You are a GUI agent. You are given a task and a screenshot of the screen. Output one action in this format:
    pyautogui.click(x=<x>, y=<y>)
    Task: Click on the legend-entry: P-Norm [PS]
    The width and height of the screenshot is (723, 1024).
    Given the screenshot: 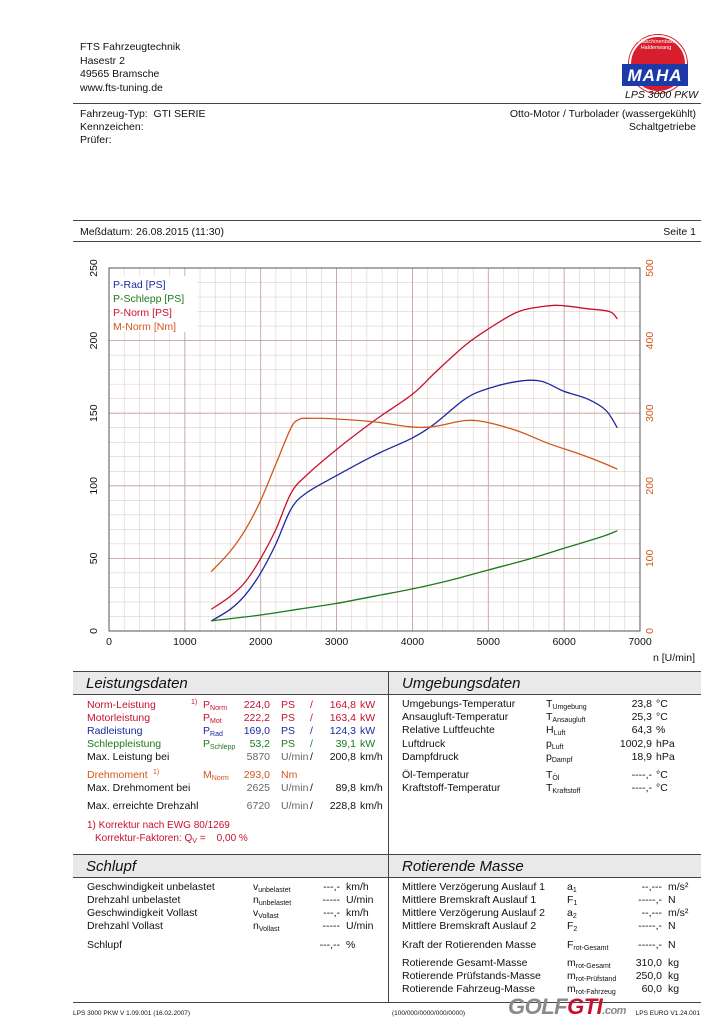 What is the action you would take?
    pyautogui.click(x=142, y=313)
    